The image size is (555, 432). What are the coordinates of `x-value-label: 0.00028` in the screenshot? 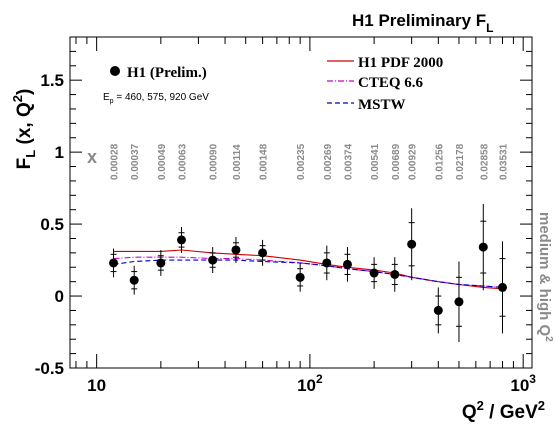 It's located at (115, 161).